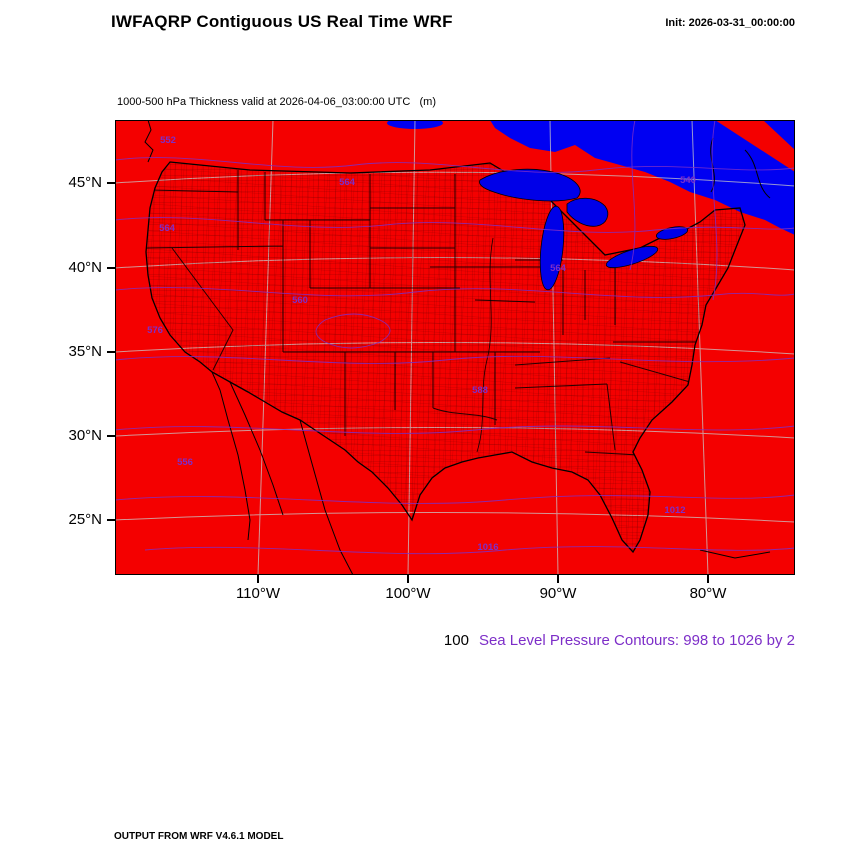  What do you see at coordinates (456, 640) in the screenshot?
I see `caption-prefix: 100` at bounding box center [456, 640].